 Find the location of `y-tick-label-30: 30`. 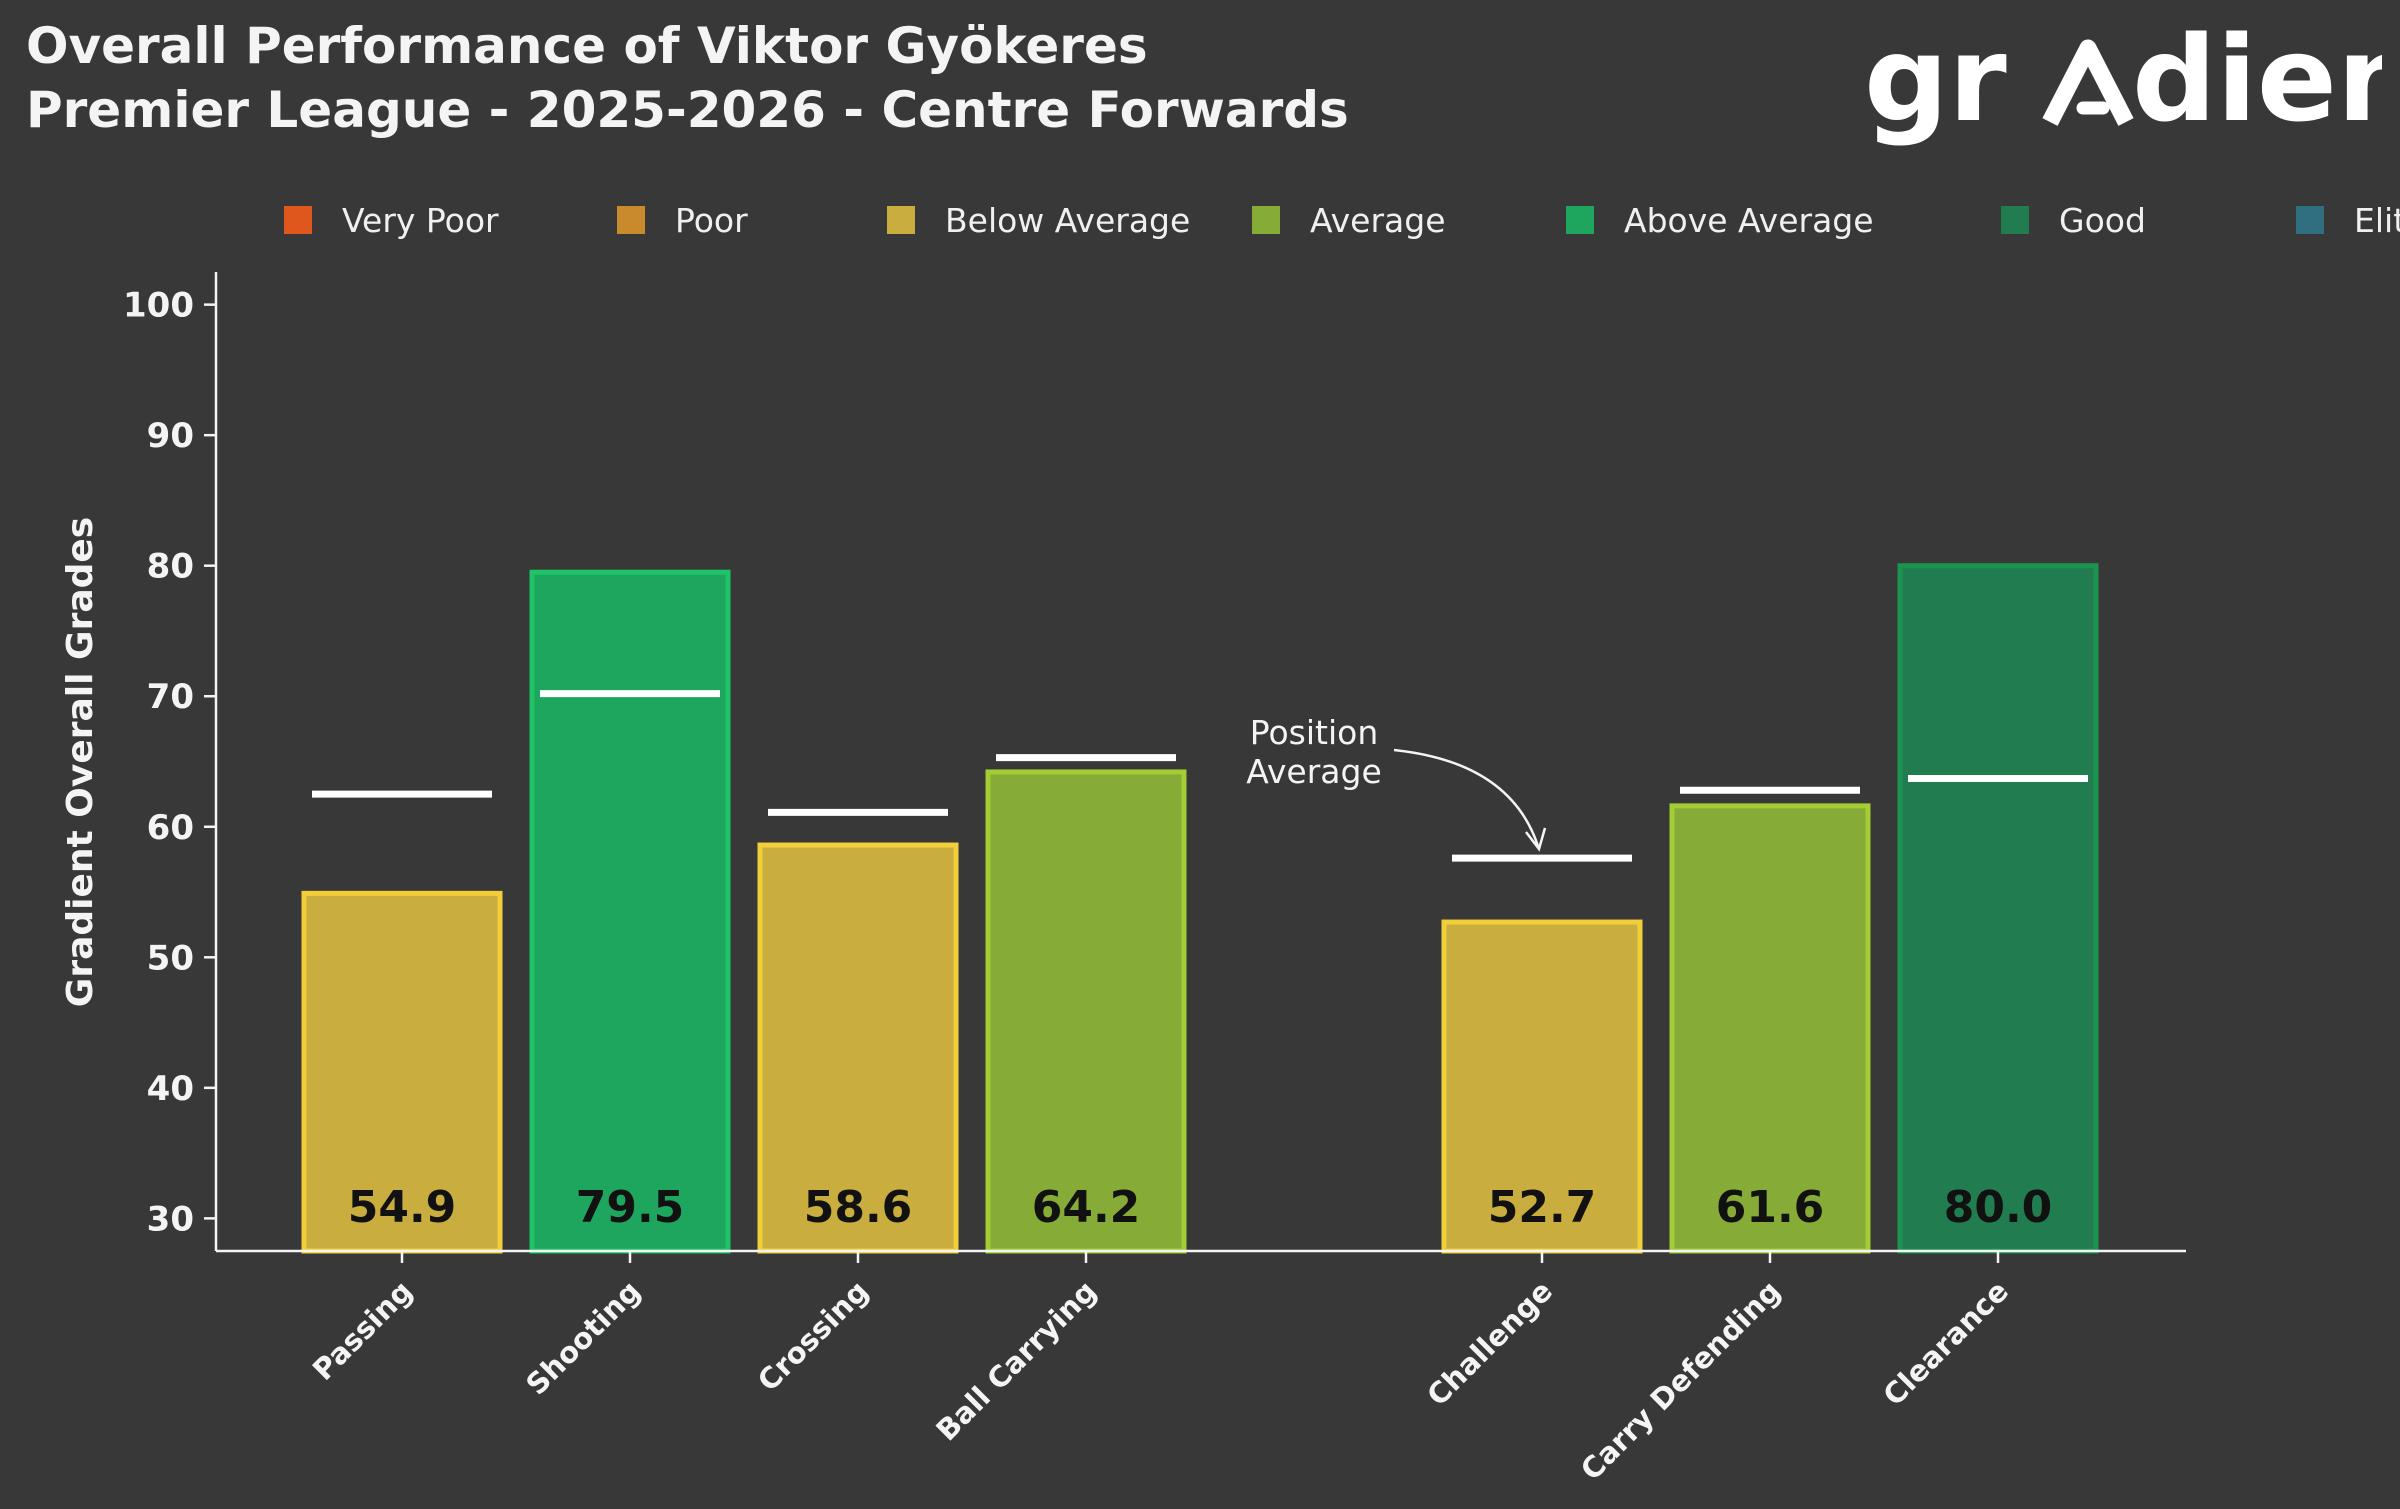

y-tick-label-30: 30 is located at coordinates (170, 1219).